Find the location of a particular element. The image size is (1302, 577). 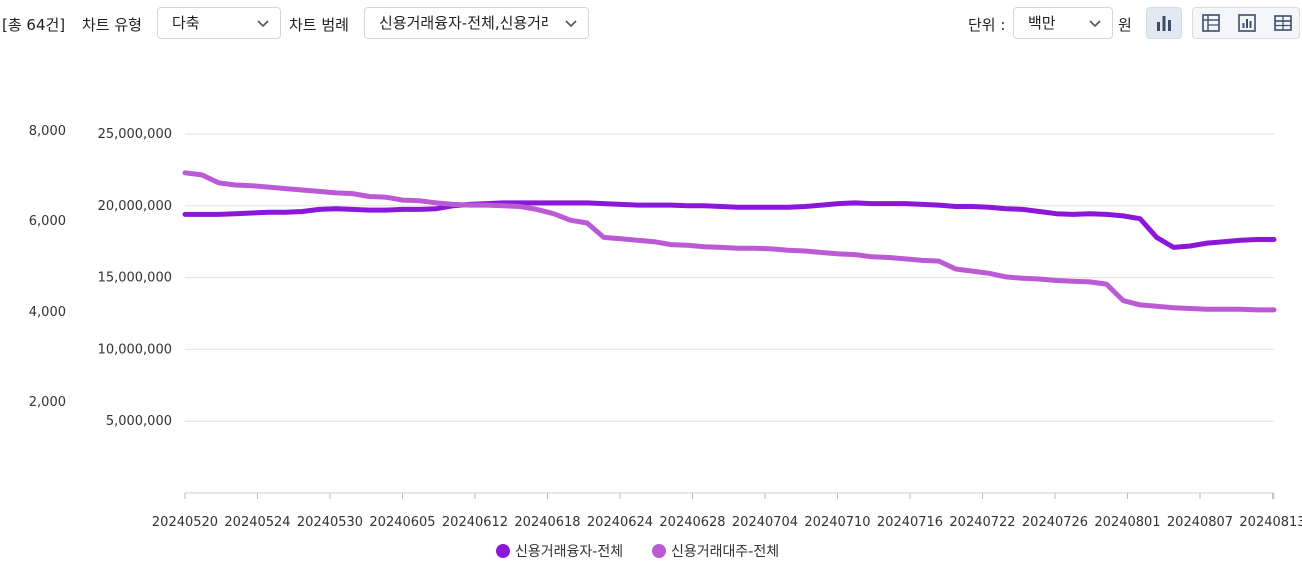

x-axis-tick-label: 20240801 is located at coordinates (1127, 522).